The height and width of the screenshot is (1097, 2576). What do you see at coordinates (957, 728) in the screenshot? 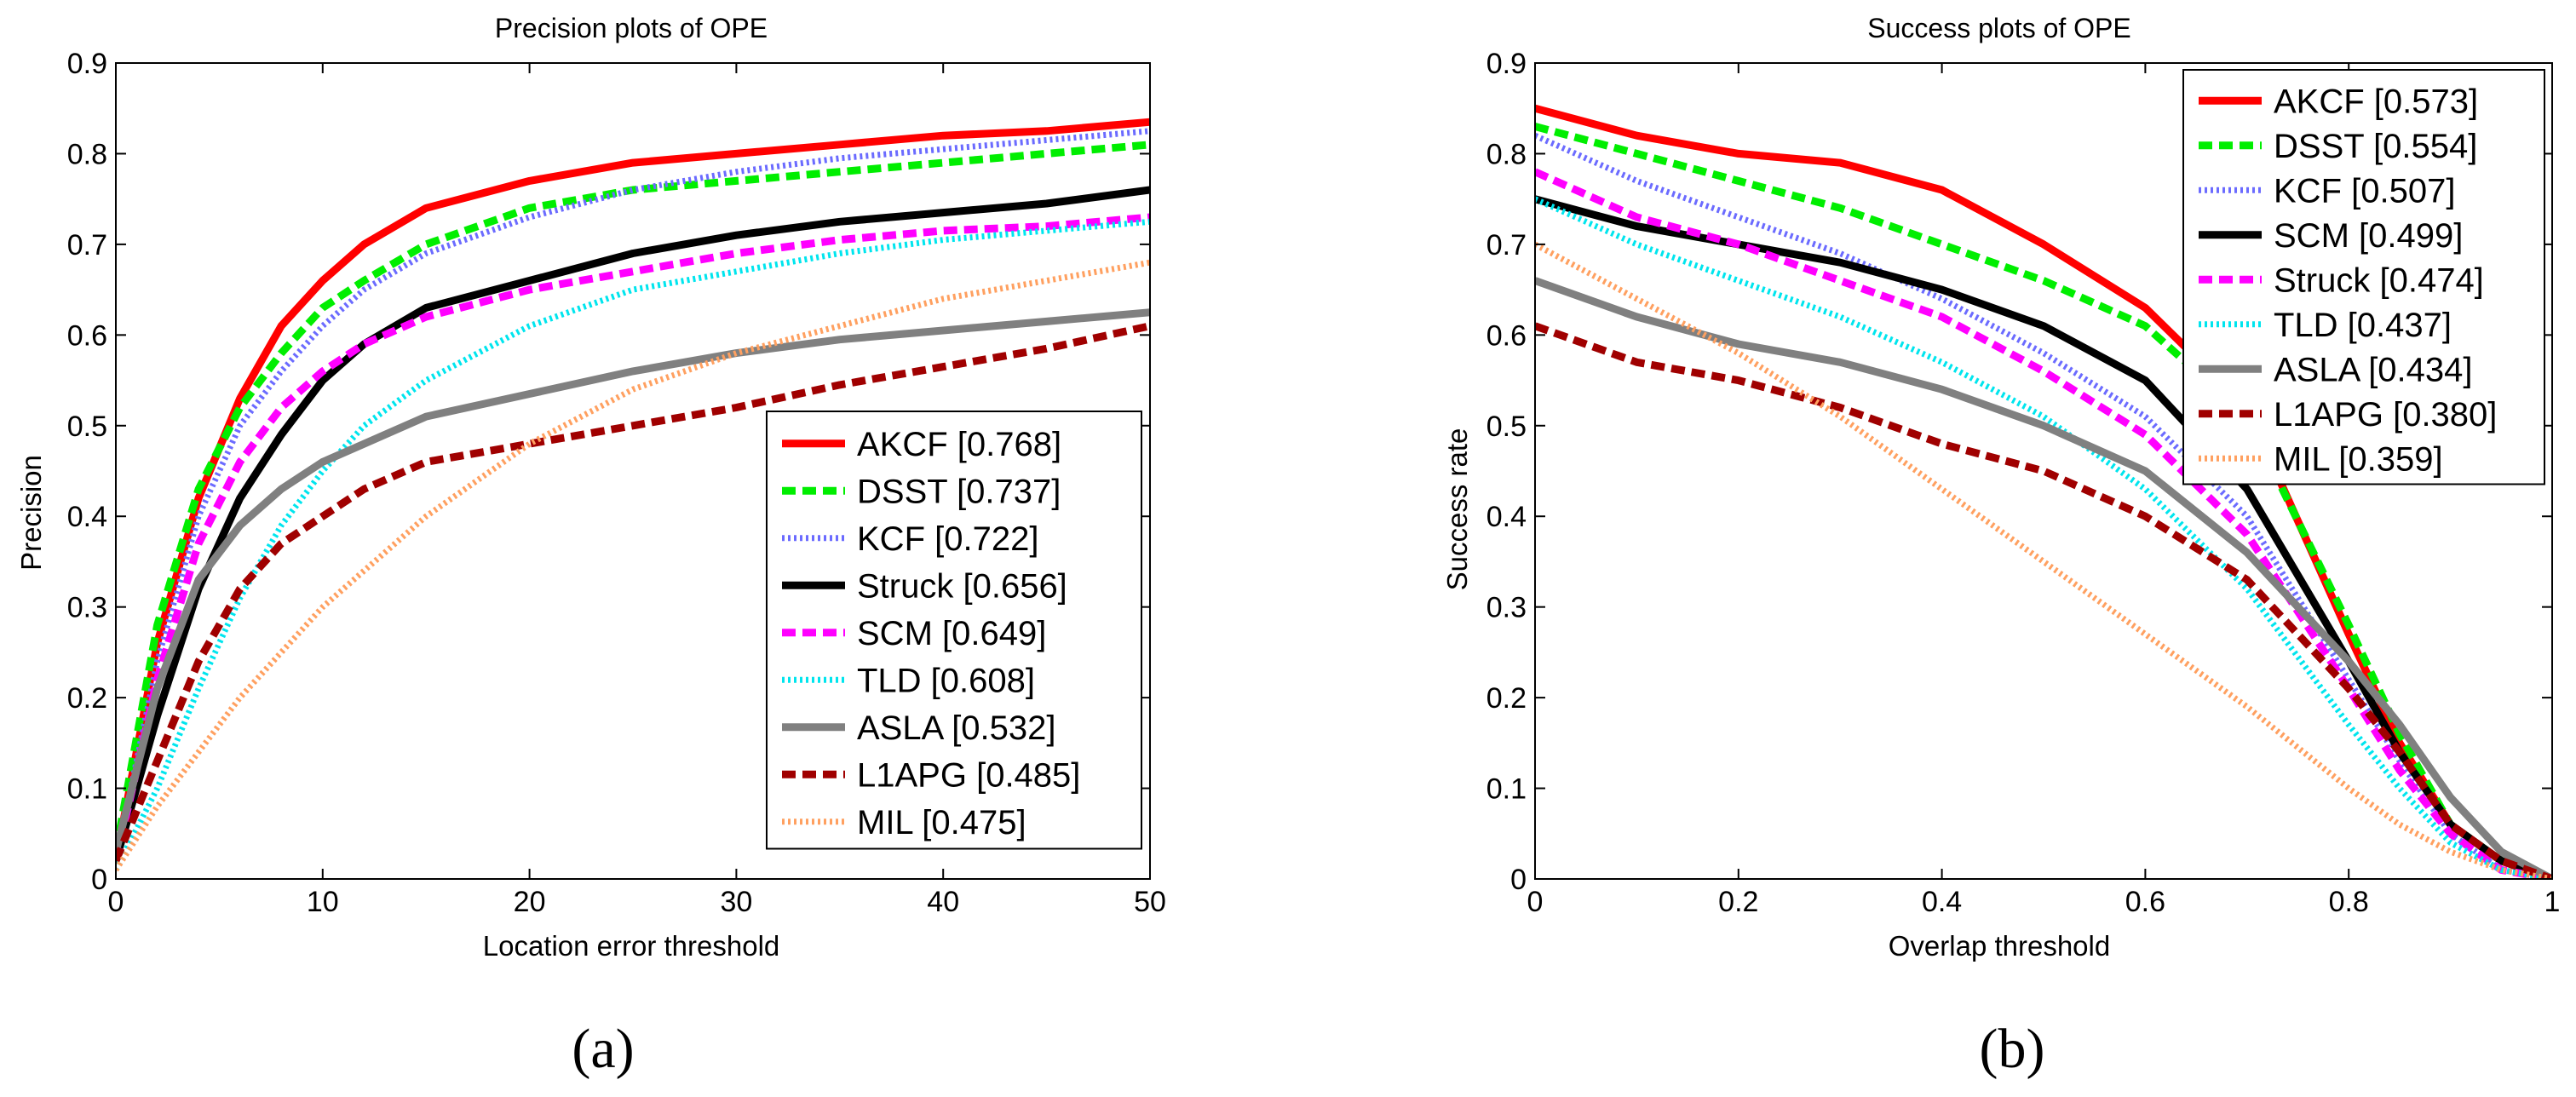
I see `legend-label: ASLA [0.532]` at bounding box center [957, 728].